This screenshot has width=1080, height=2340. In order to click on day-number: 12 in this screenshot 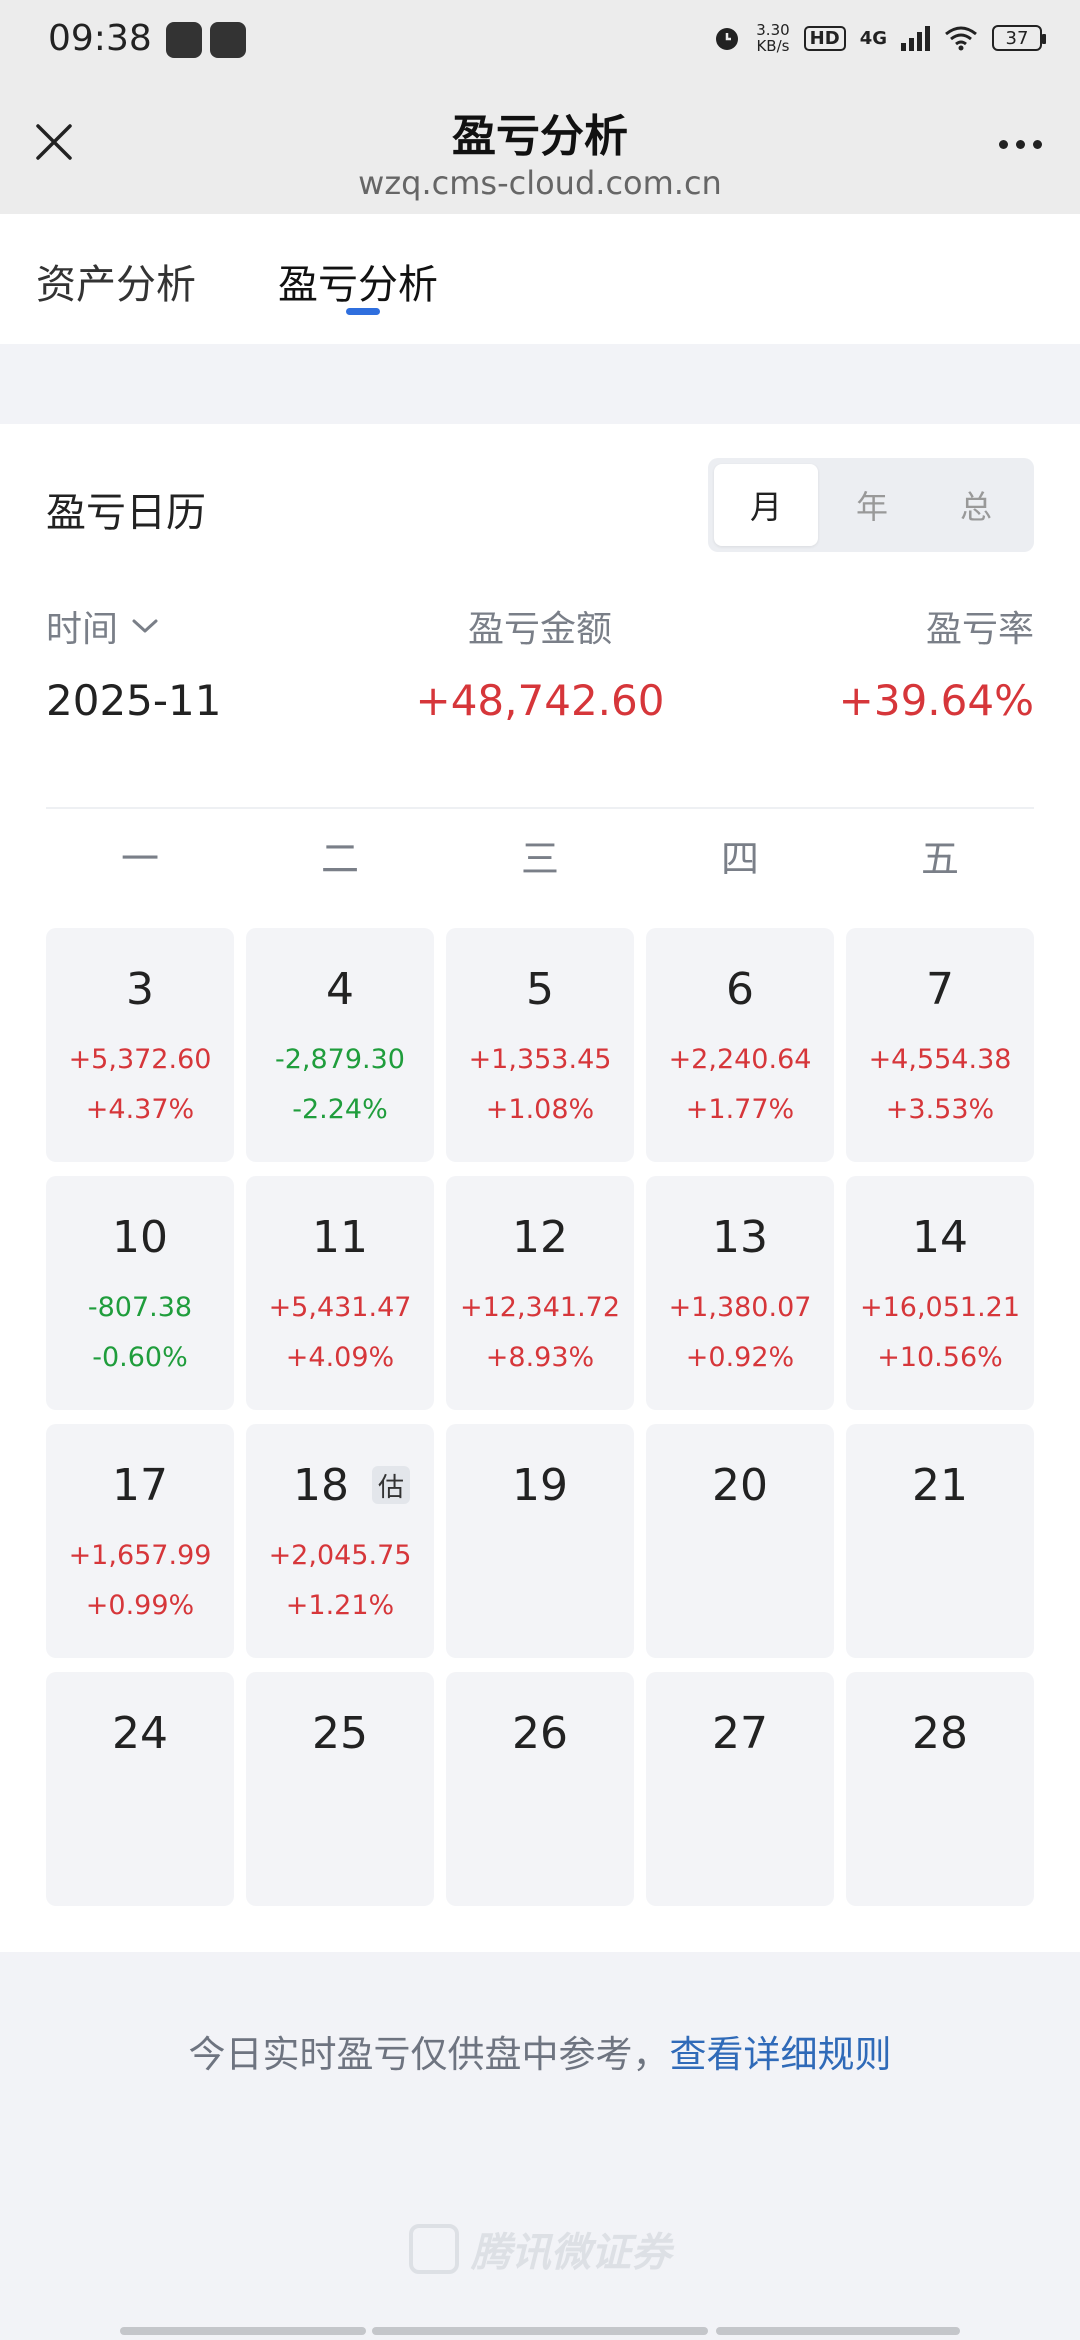, I will do `click(540, 1237)`.